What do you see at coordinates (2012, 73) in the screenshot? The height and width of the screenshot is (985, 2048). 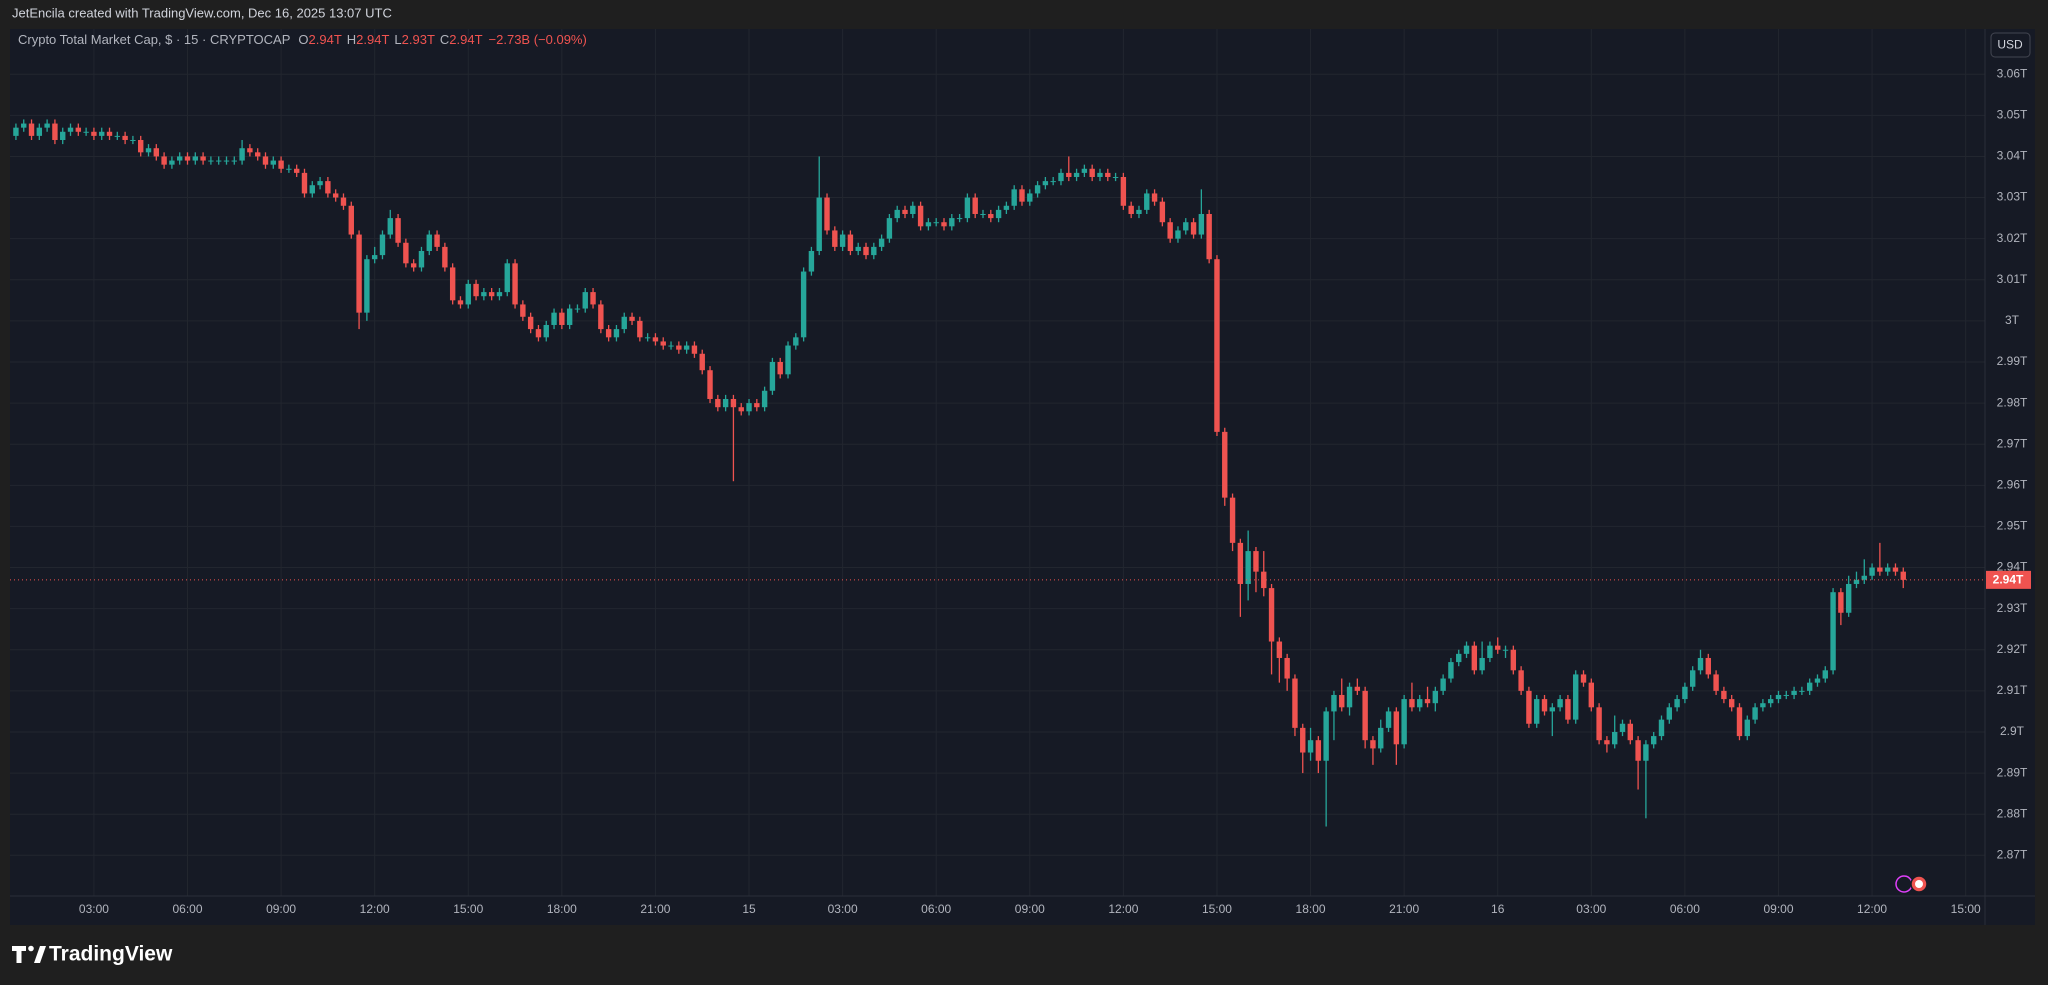 I see `y-tick-label: 3.06T` at bounding box center [2012, 73].